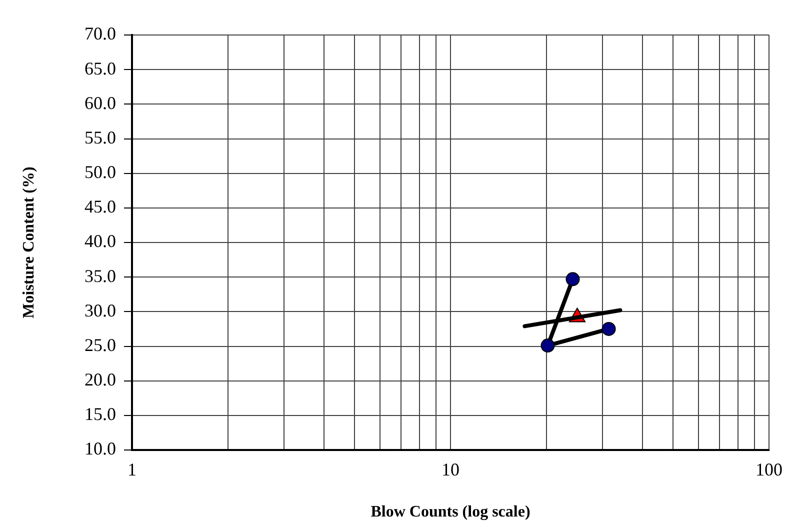 Image resolution: width=811 pixels, height=530 pixels. Describe the element at coordinates (100, 241) in the screenshot. I see `y-tick-label: 40.0` at that location.